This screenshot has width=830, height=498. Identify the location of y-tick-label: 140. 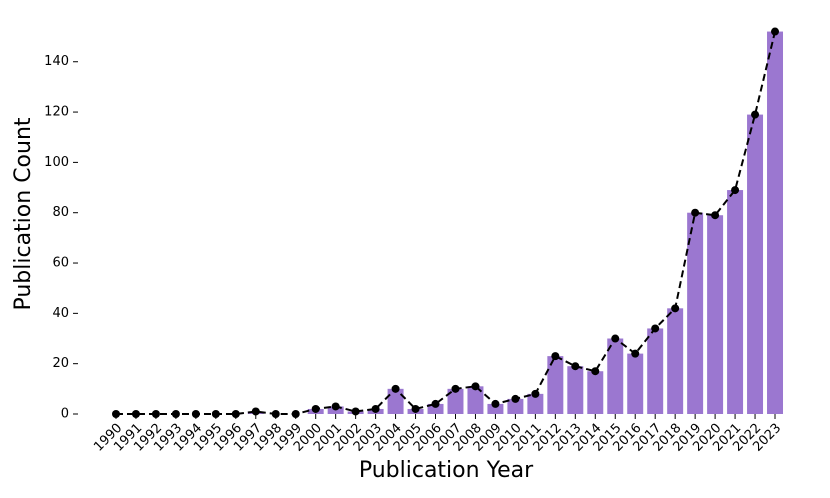
(56, 61).